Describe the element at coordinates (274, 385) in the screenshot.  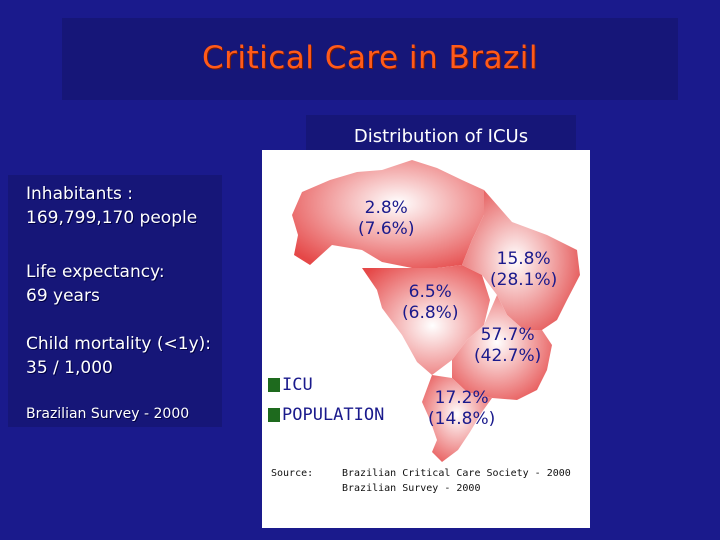
I see `legend-icu-swatch` at that location.